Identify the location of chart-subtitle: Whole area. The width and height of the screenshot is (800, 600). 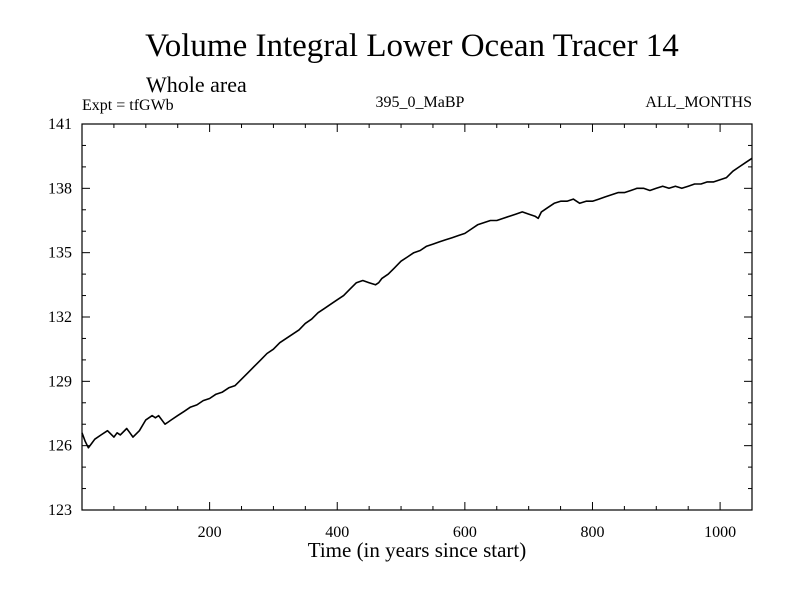
(196, 84).